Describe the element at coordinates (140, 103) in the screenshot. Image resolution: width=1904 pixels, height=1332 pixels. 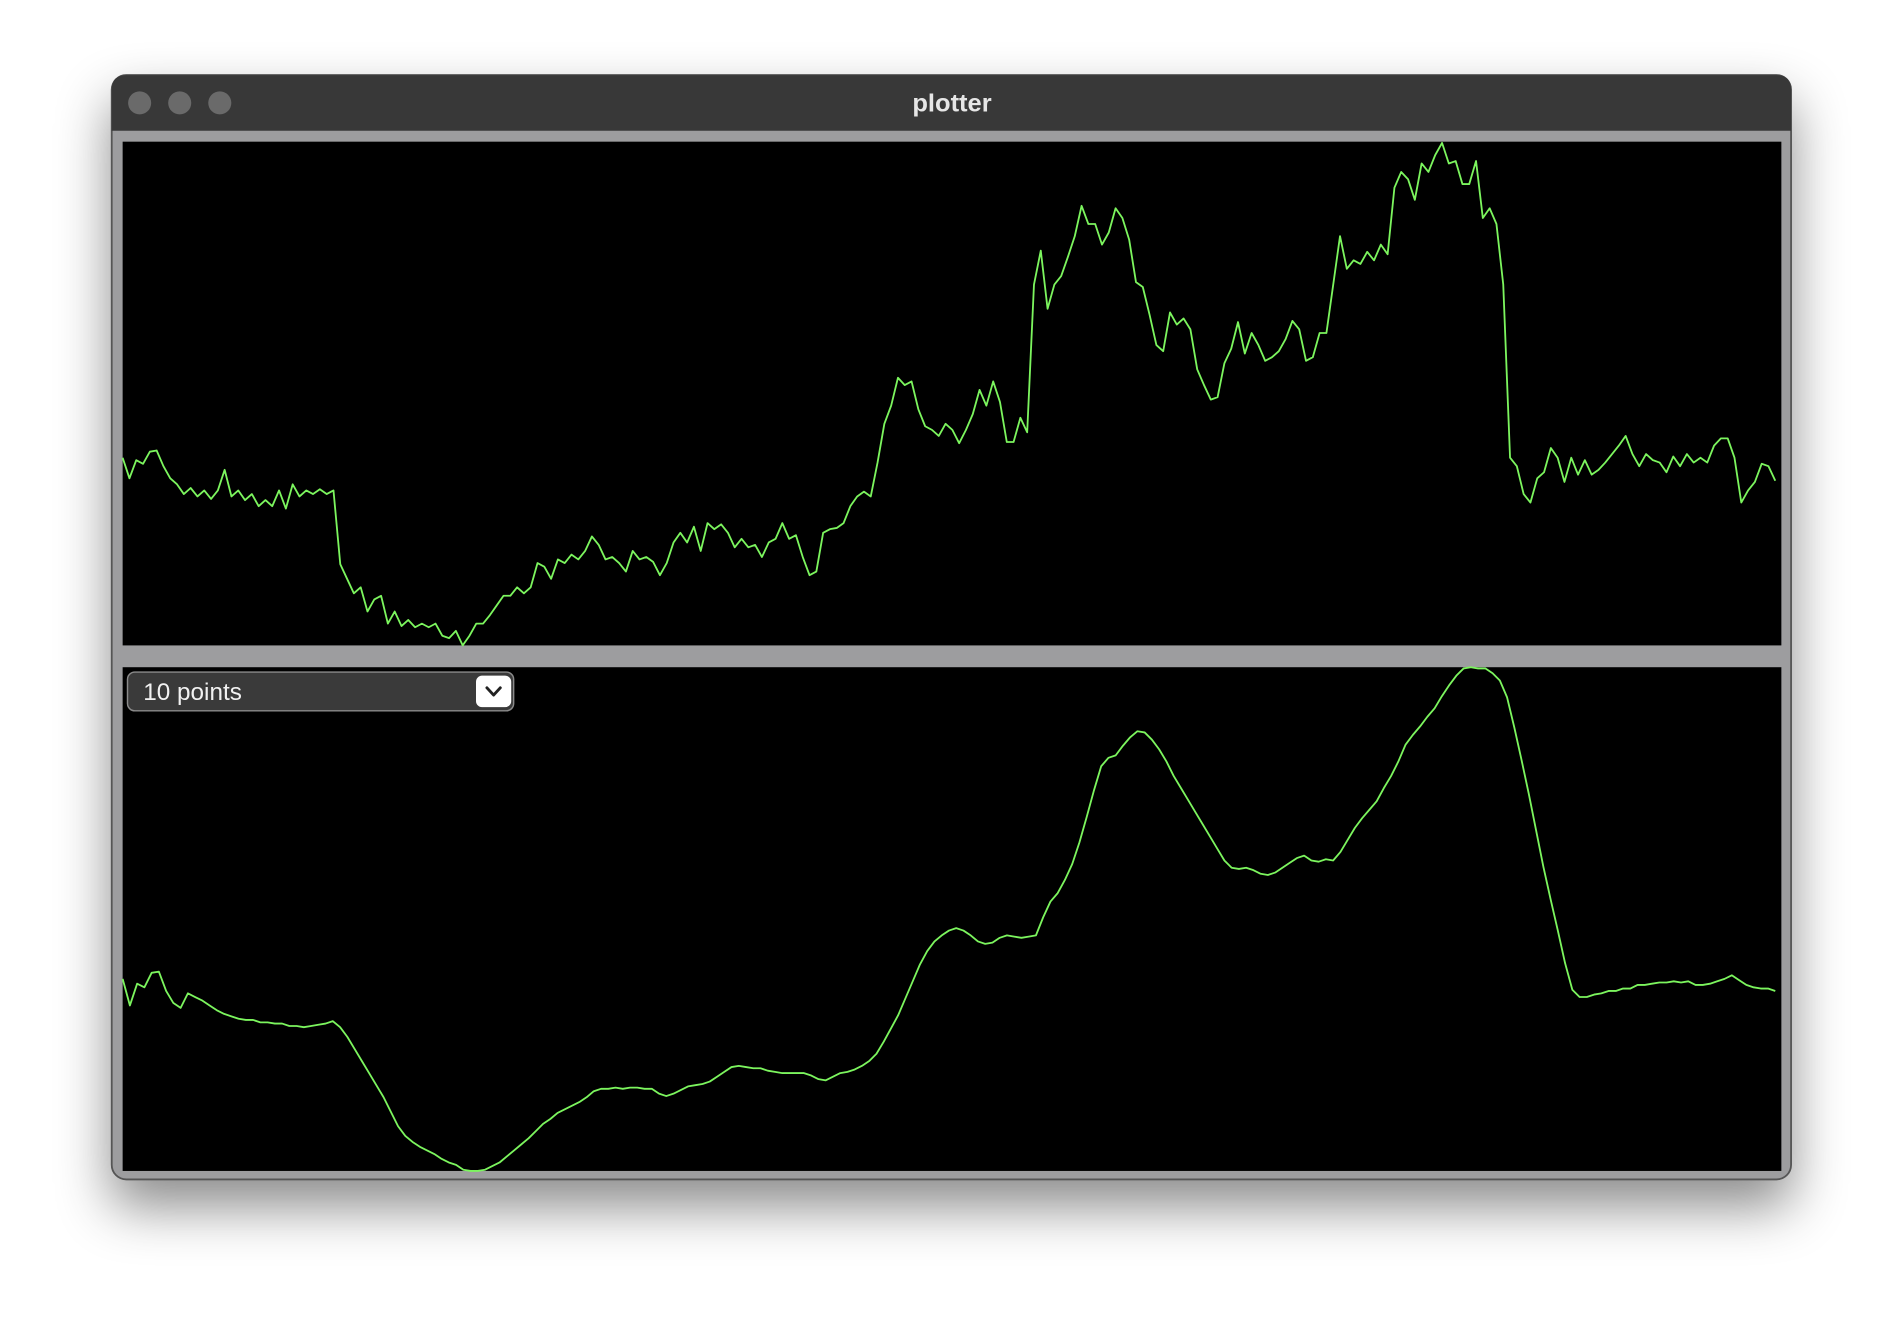
I see `close-button` at that location.